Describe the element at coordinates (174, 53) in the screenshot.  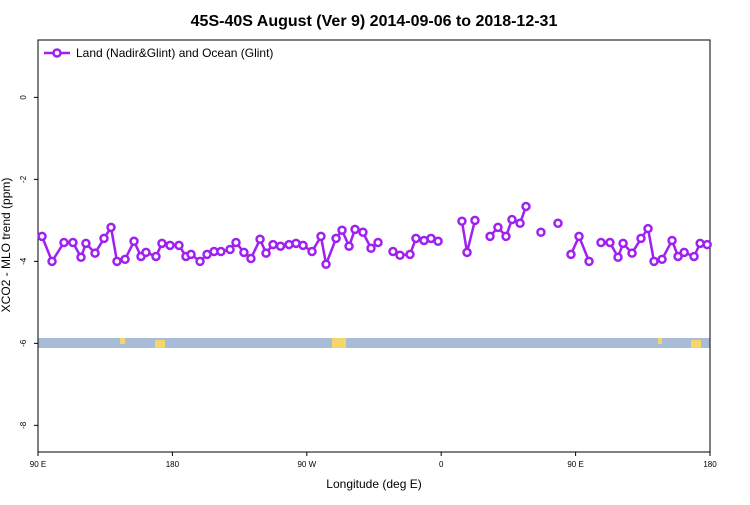
I see `legend-label: Land (Nadir&Glint) and Ocean (Glint)` at that location.